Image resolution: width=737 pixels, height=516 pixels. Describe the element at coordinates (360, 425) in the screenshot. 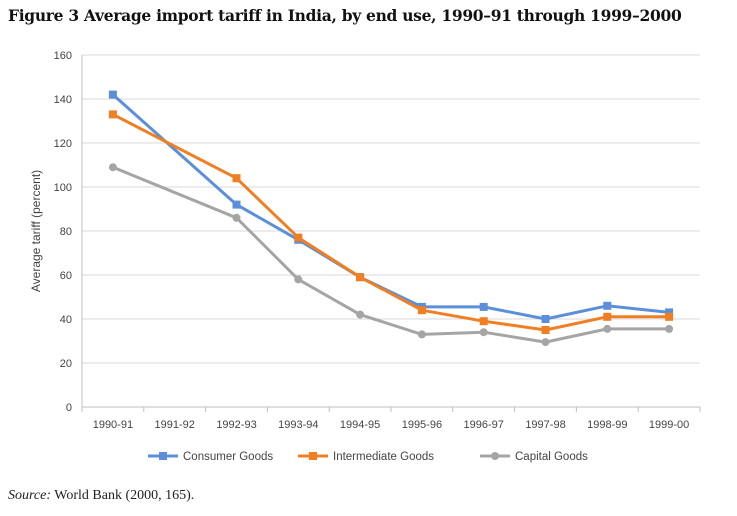

I see `x-tick-label: 1994-95` at that location.